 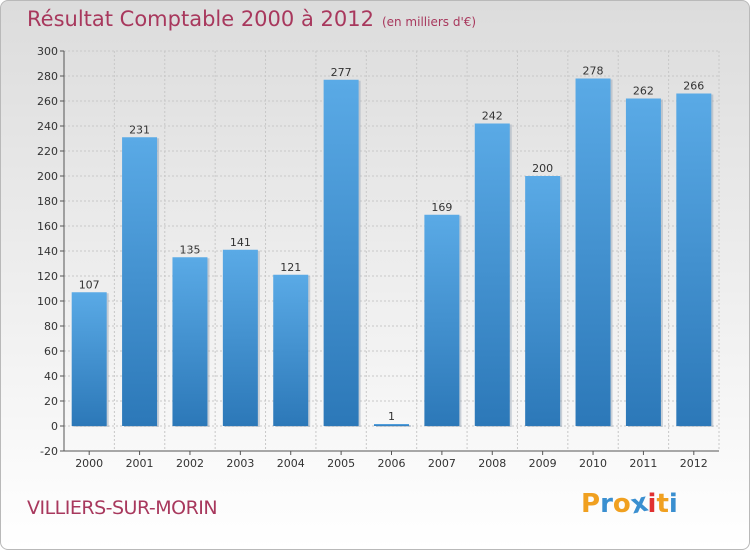 I want to click on x-tick-label-2006: 2006, so click(x=392, y=463).